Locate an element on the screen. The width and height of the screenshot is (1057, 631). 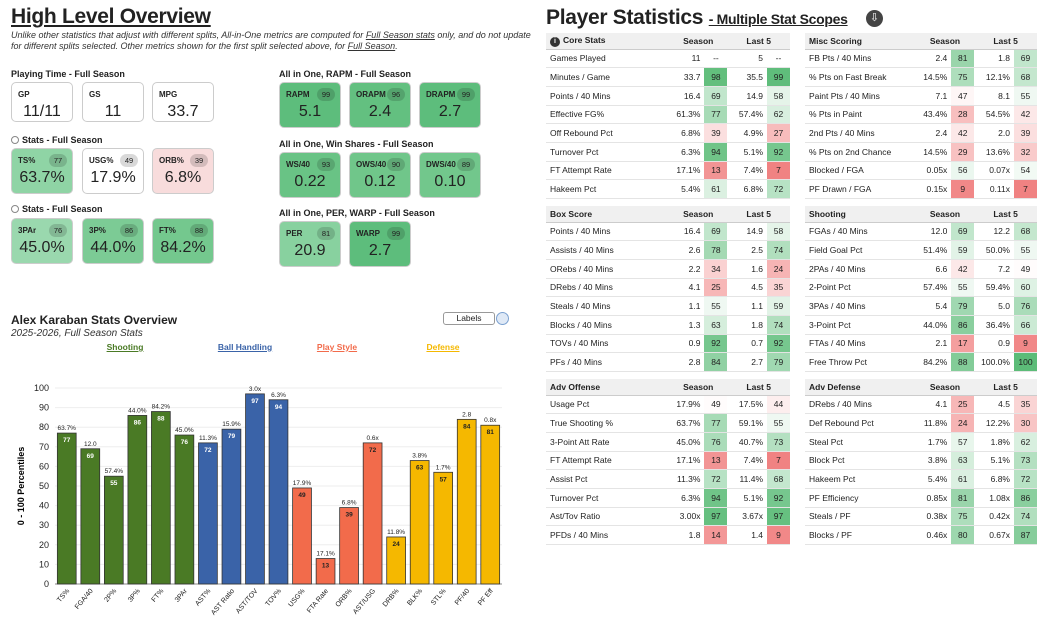
last5-value: 8.1 is located at coordinates (994, 96).